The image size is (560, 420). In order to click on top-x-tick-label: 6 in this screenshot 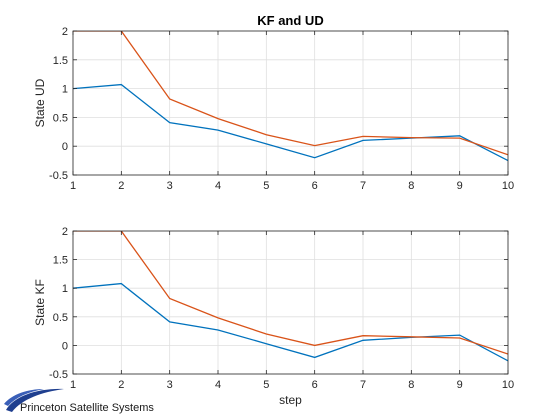, I will do `click(315, 186)`.